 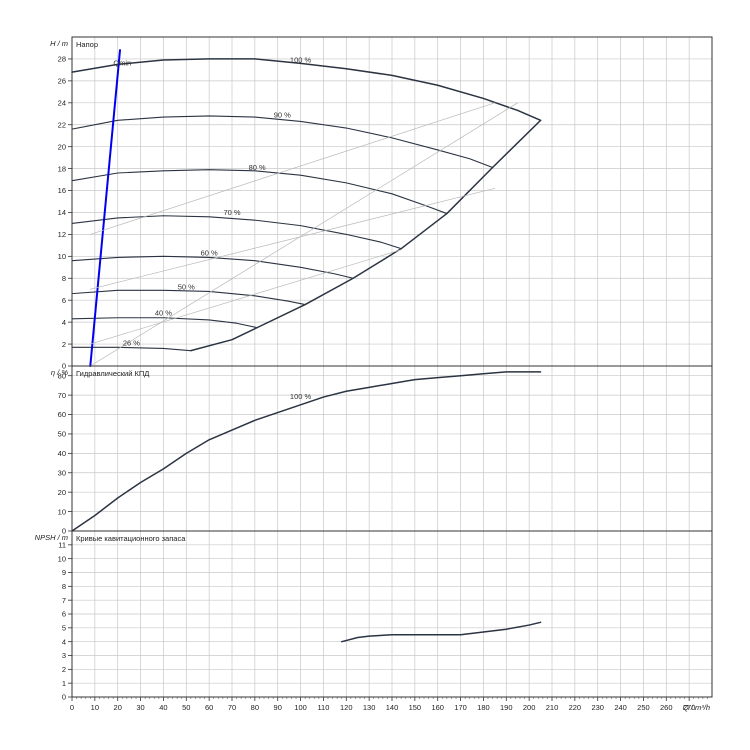 What do you see at coordinates (62, 81) in the screenshot?
I see `y-tick-label: 26` at bounding box center [62, 81].